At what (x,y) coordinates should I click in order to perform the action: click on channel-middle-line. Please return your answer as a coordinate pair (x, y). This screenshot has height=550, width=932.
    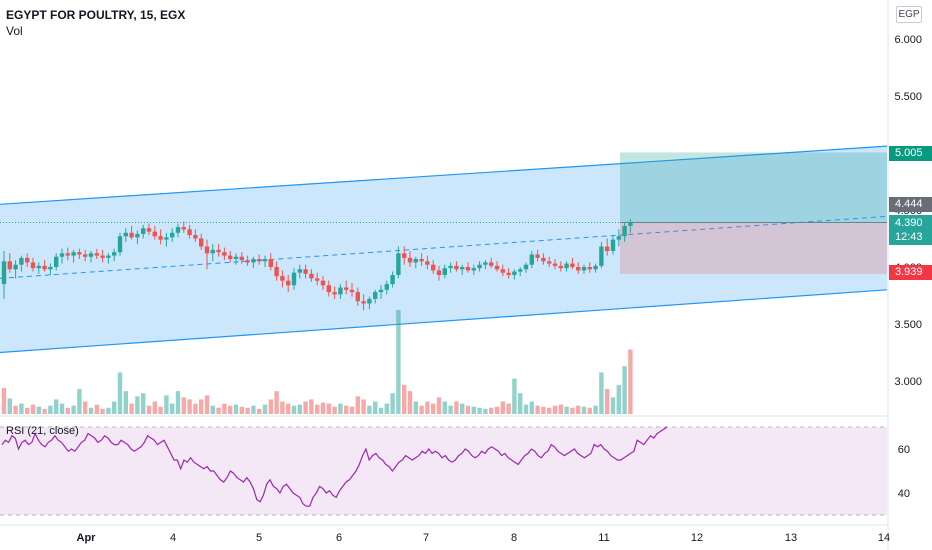
    Looking at the image, I should click on (444, 247).